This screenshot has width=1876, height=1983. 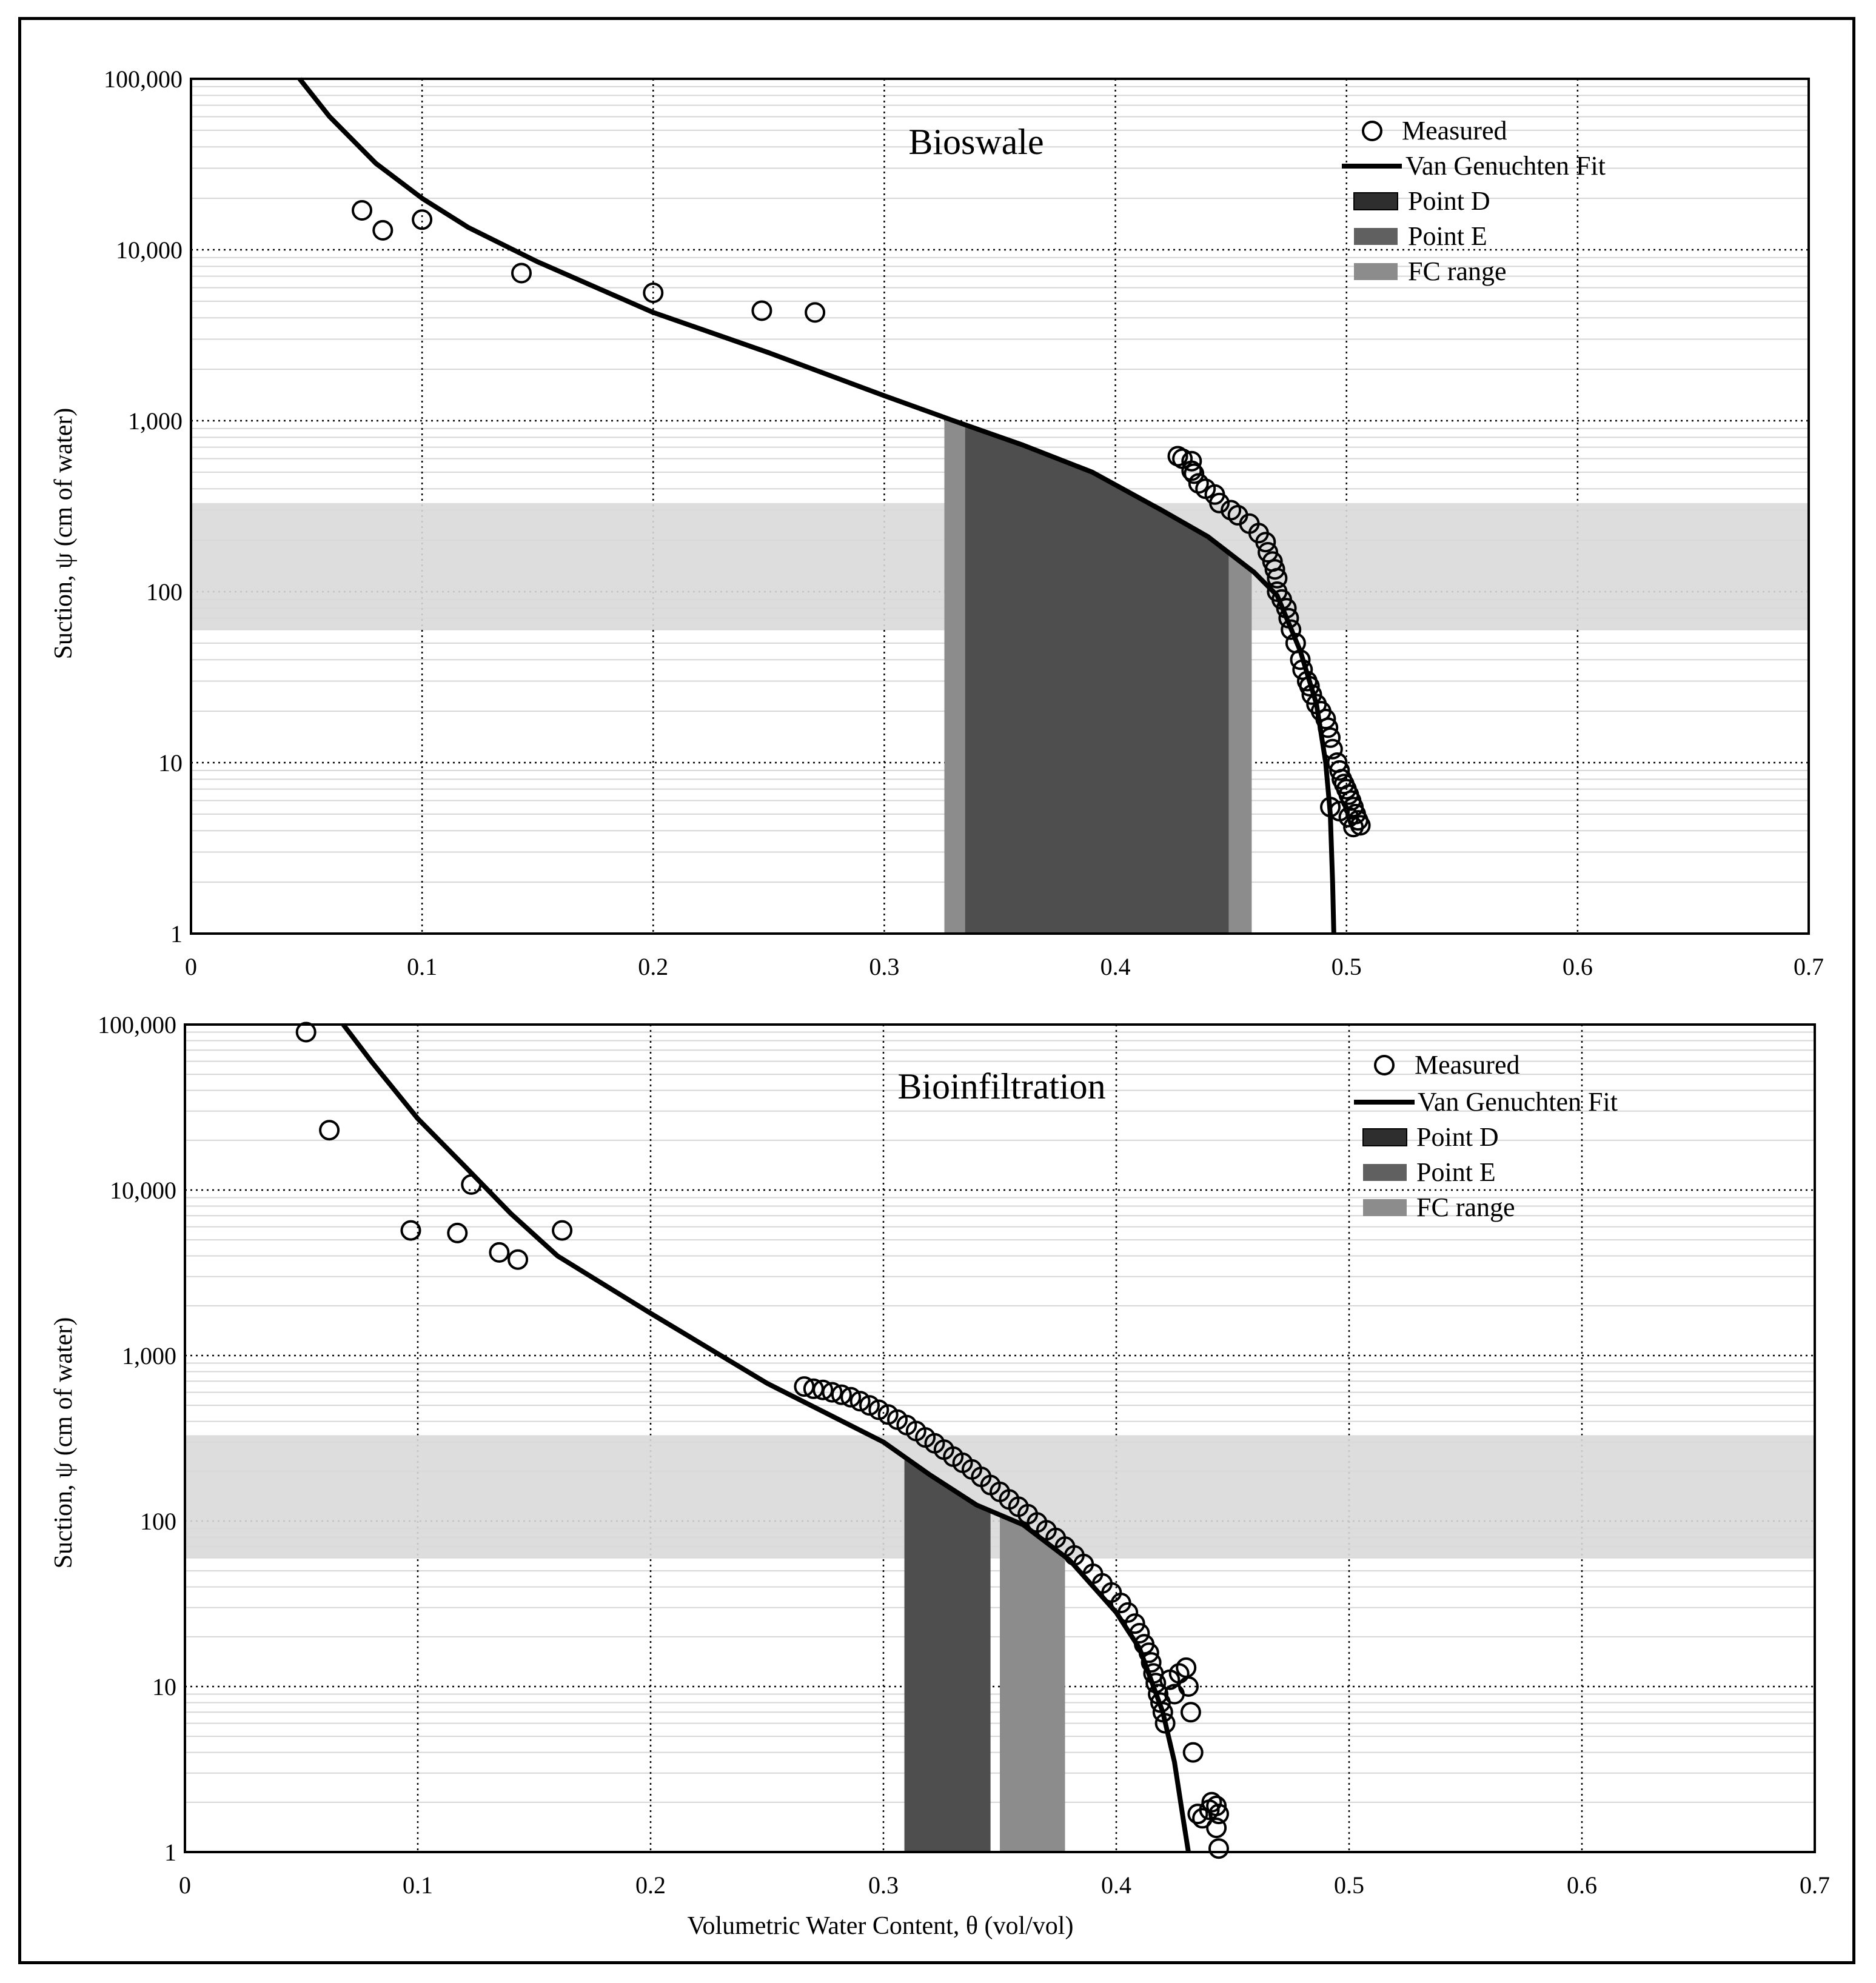 What do you see at coordinates (1465, 1207) in the screenshot?
I see `legend-fc-range-label: FC range` at bounding box center [1465, 1207].